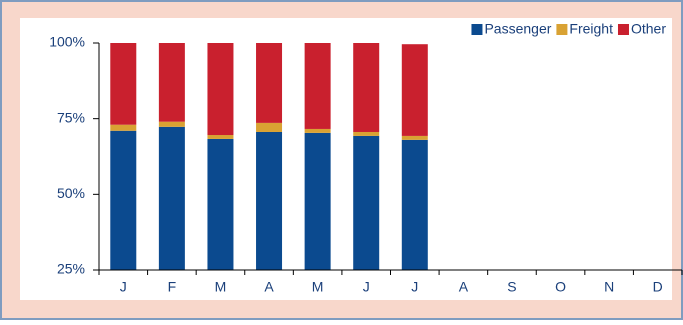 Image resolution: width=683 pixels, height=325 pixels. I want to click on x-tick-label: N, so click(609, 287).